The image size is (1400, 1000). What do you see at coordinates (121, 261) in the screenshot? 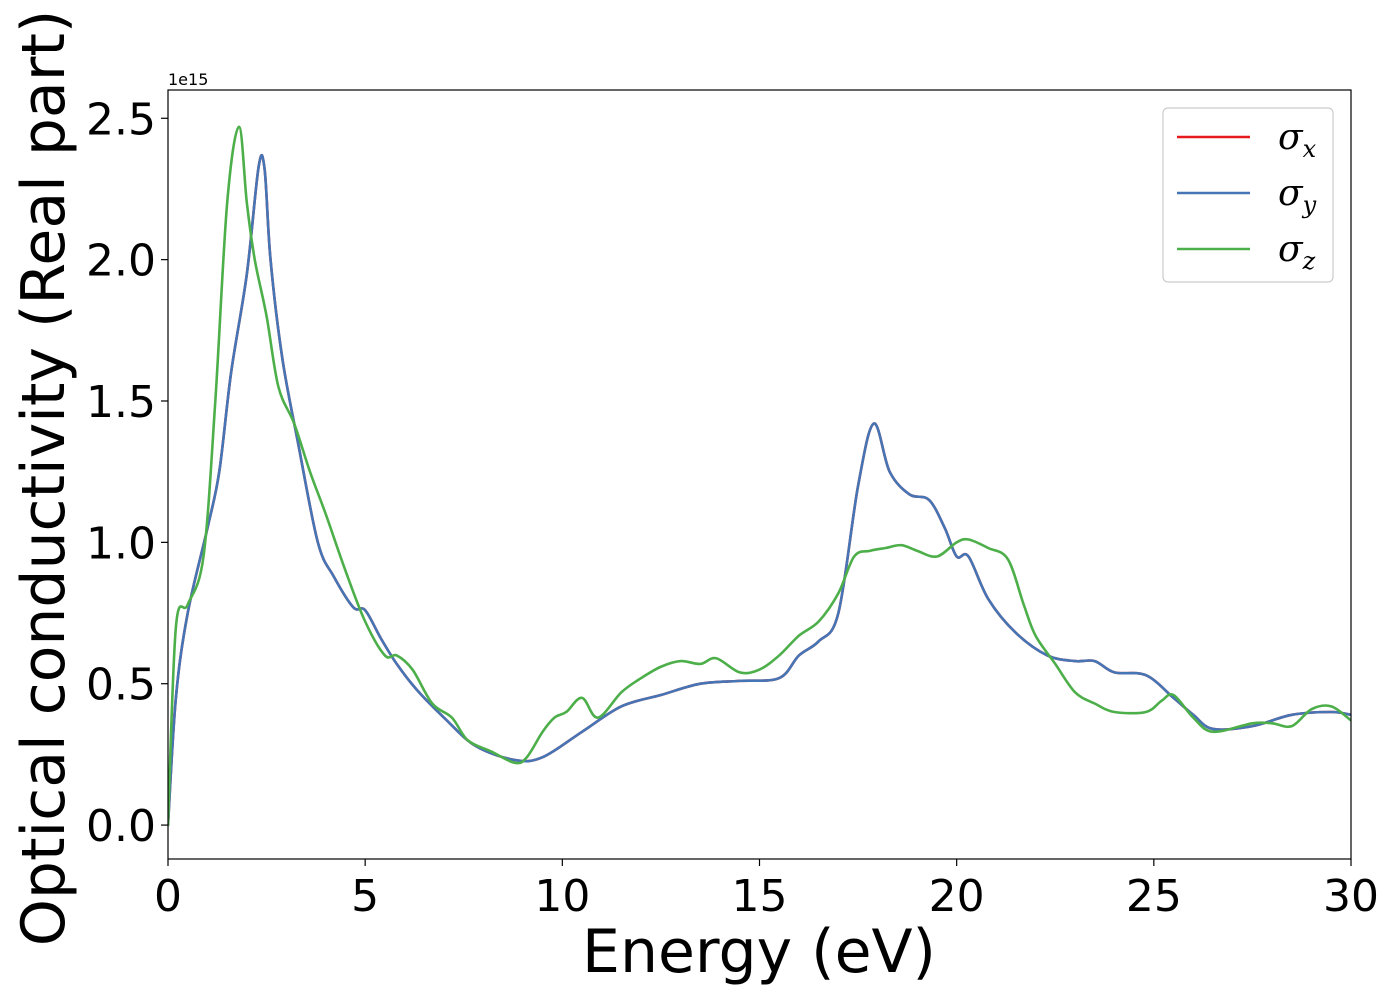
I see `y-tick-label: 2.0` at bounding box center [121, 261].